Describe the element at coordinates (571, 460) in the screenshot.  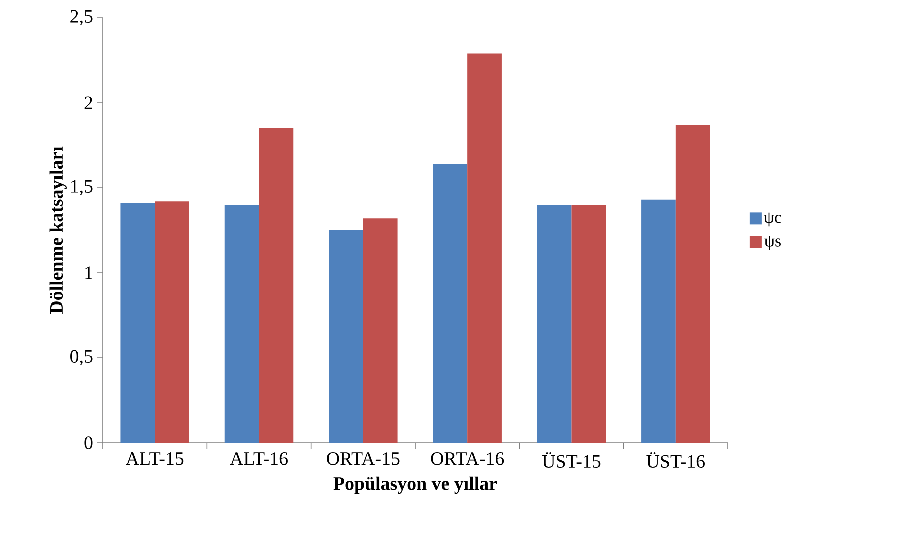
I see `x-tick-label: ÜST-15` at that location.